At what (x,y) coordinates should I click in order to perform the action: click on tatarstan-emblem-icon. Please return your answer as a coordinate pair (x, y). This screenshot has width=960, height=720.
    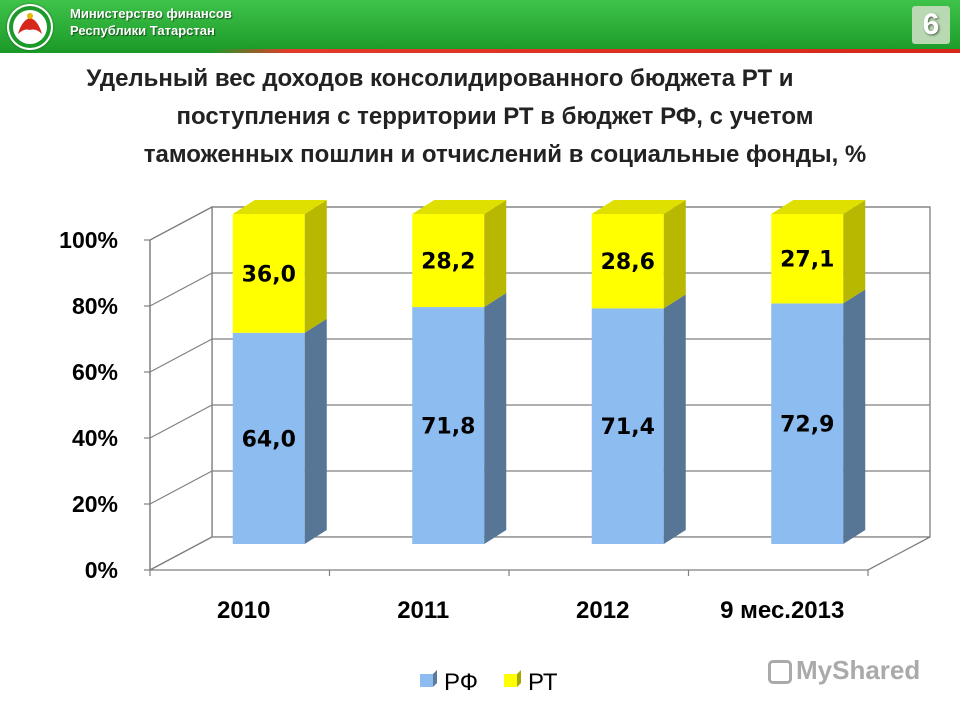
    Looking at the image, I should click on (30, 27).